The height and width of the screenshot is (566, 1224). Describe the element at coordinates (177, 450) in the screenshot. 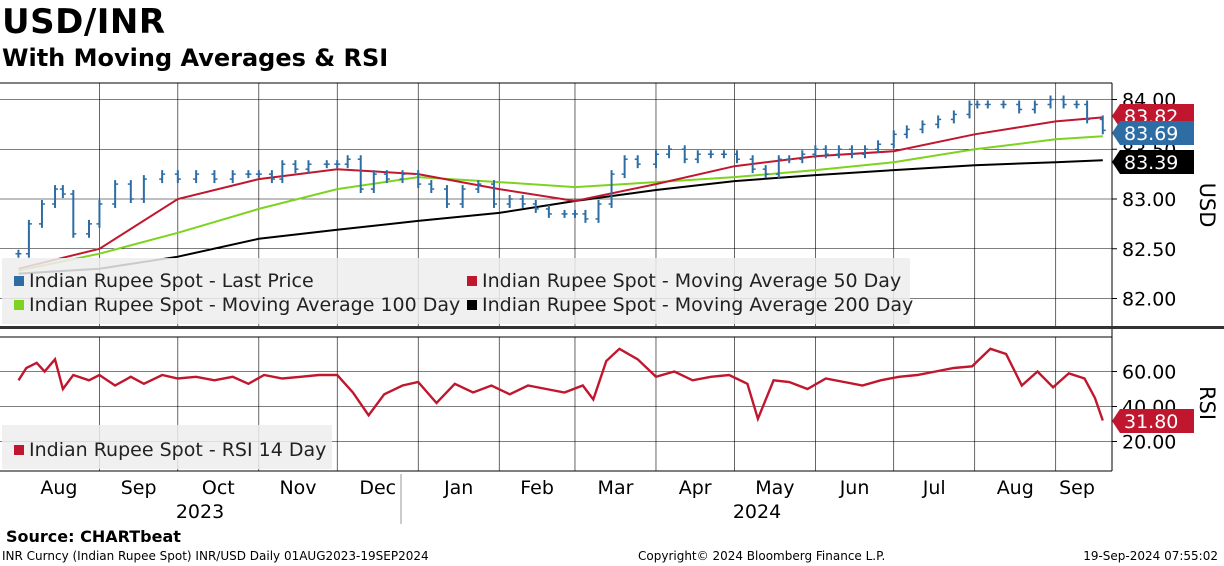

I see `legend-label: Indian Rupee Spot - RSI 14 Day` at that location.